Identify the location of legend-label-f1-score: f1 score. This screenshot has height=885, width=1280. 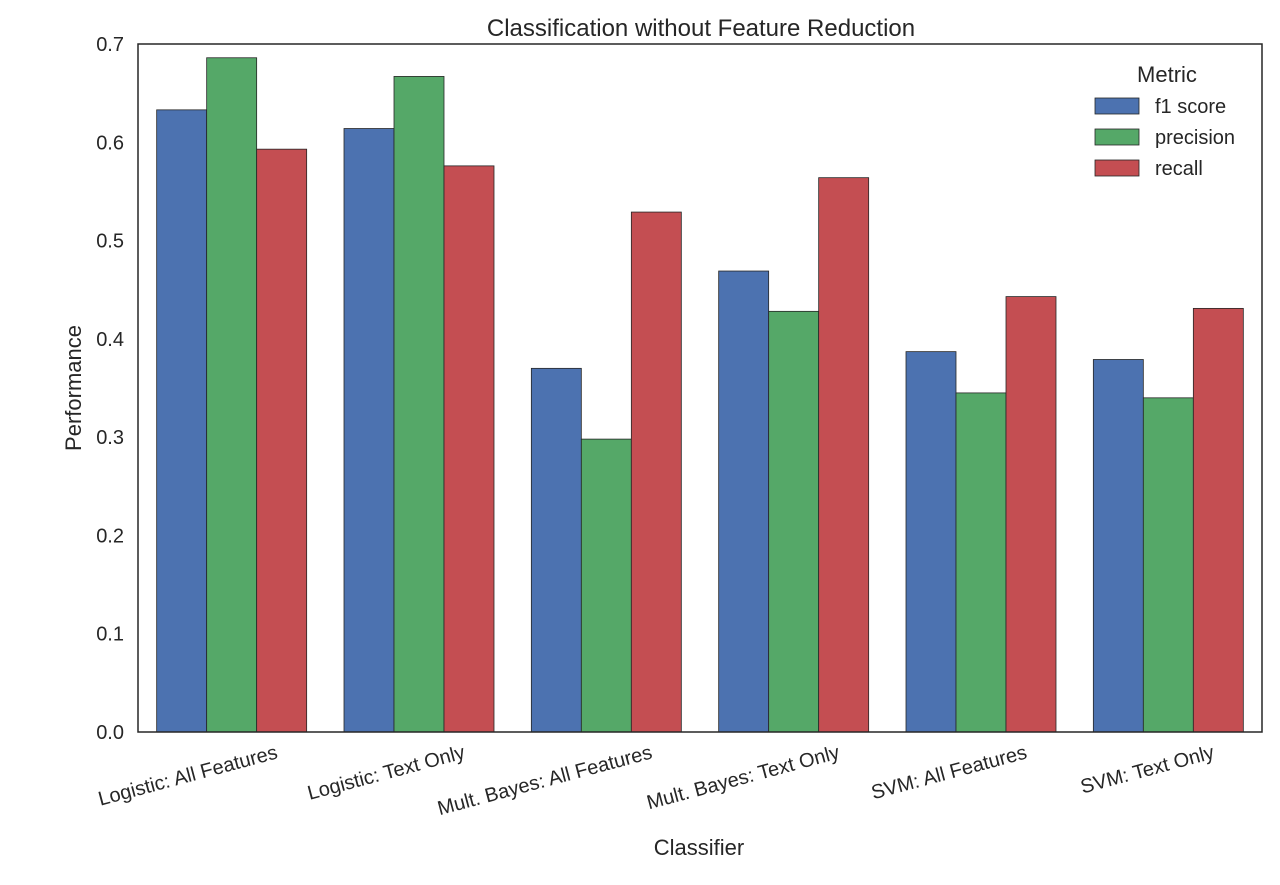
(1190, 107).